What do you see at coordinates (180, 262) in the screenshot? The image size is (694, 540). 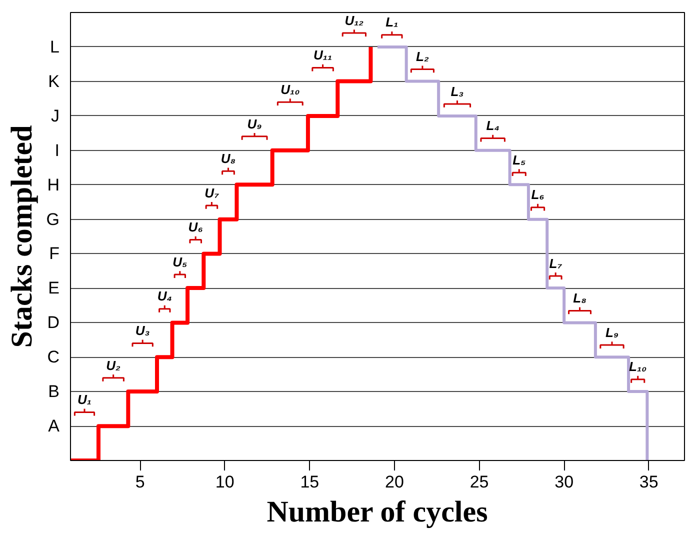 I see `annotation: U₅` at bounding box center [180, 262].